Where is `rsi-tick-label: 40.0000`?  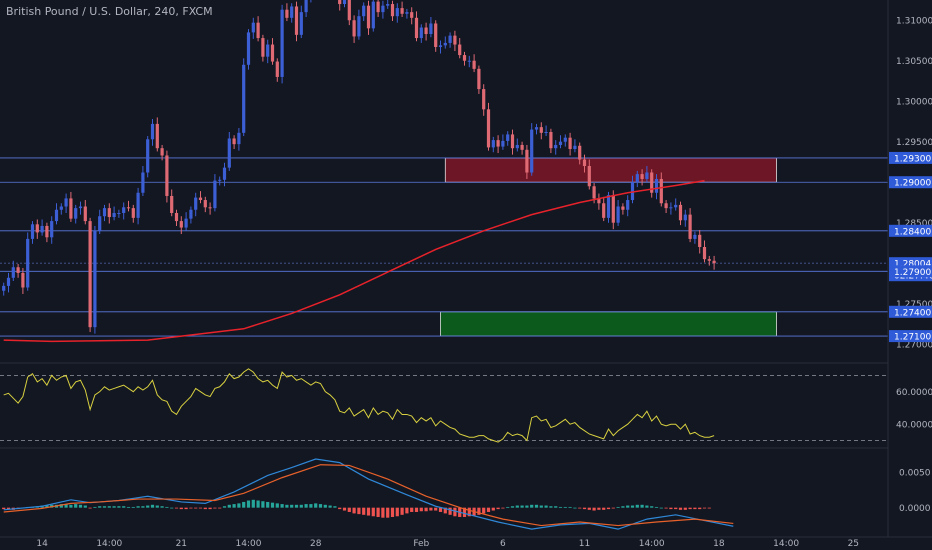
rsi-tick-label: 40.0000 is located at coordinates (914, 426).